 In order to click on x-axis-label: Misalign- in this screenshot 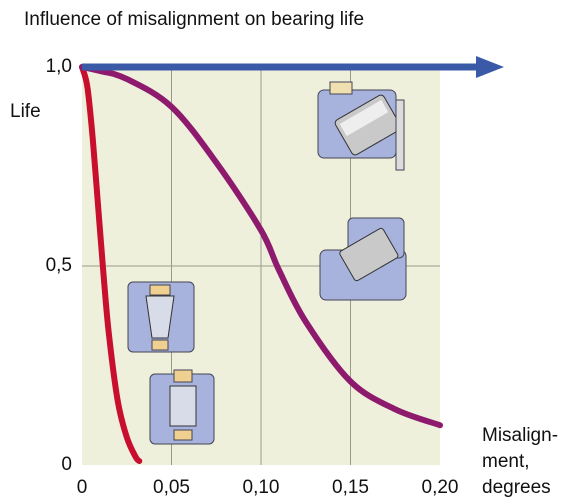, I will do `click(520, 435)`.